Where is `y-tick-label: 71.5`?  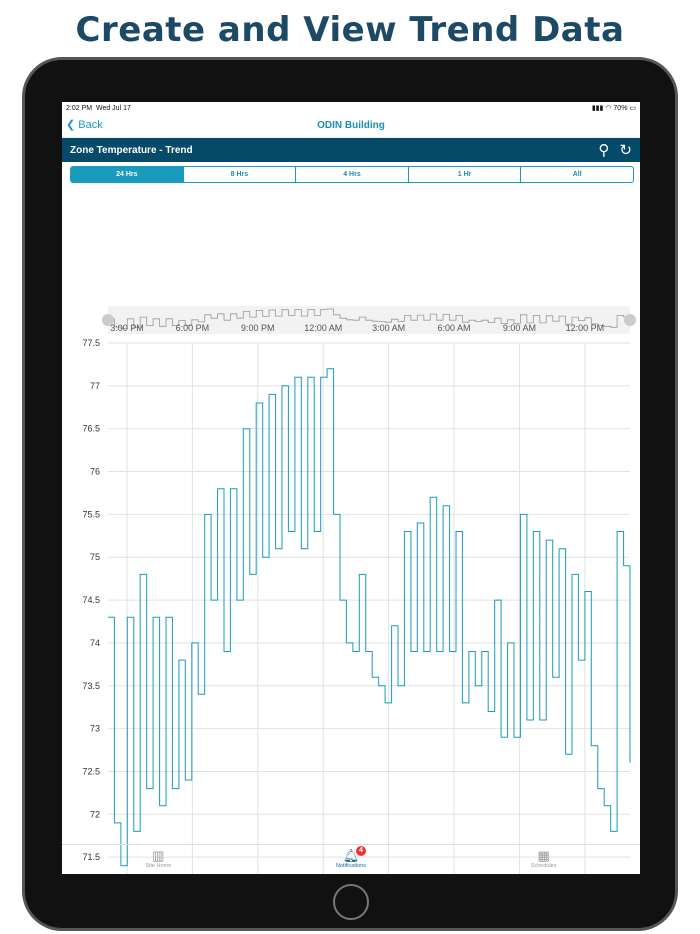 y-tick-label: 71.5 is located at coordinates (91, 857).